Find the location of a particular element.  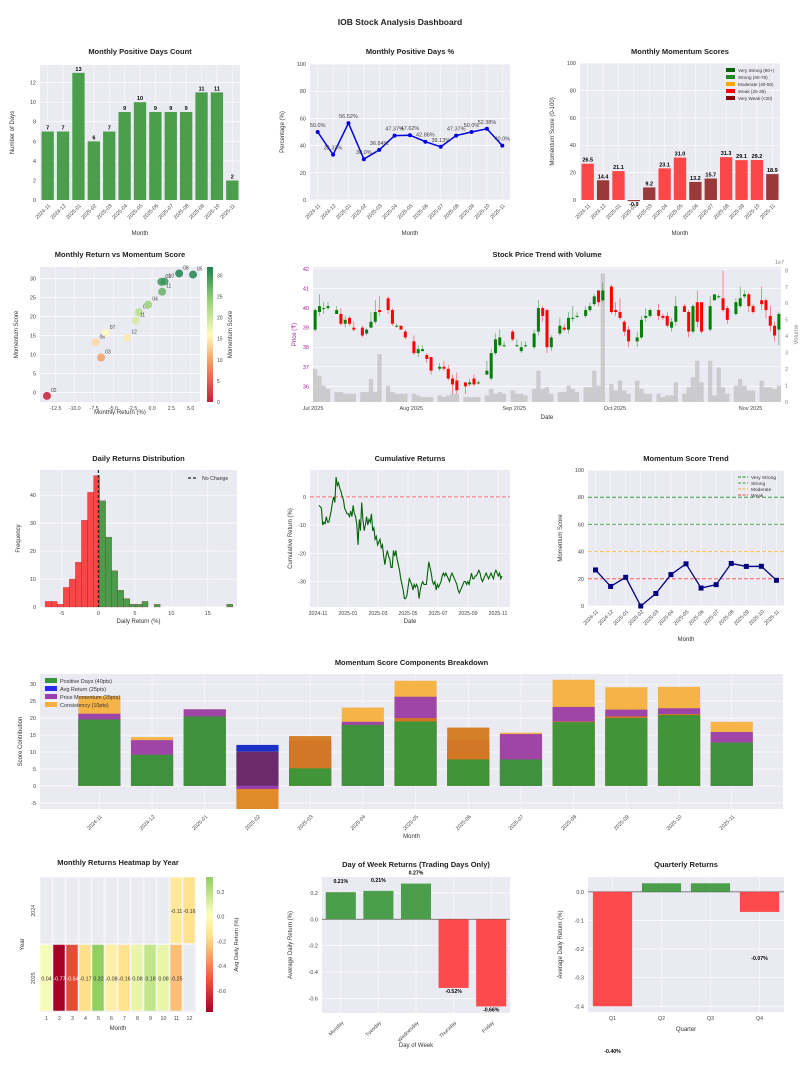

y-tick-label: -20 is located at coordinates (302, 554).